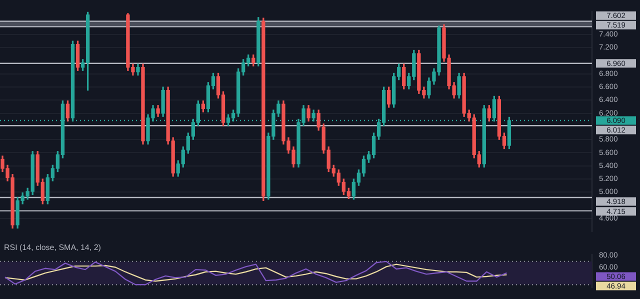  Describe the element at coordinates (53, 247) in the screenshot. I see `chart-title: RSI (14, close, SMA, 14, 2)` at that location.